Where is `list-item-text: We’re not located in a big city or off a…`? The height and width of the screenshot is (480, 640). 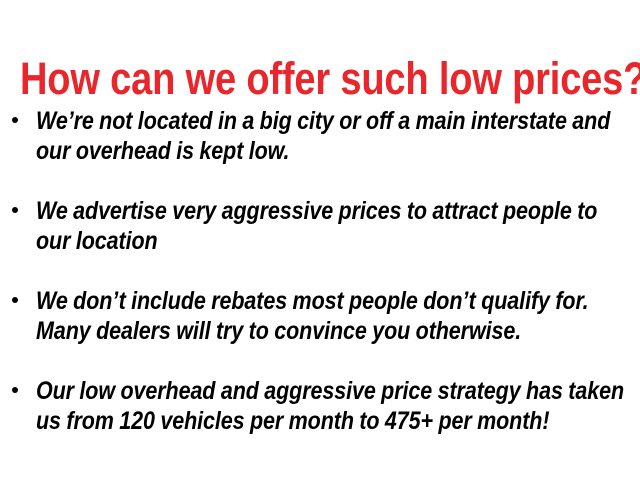 list-item-text: We’re not located in a big city or off a… is located at coordinates (323, 136).